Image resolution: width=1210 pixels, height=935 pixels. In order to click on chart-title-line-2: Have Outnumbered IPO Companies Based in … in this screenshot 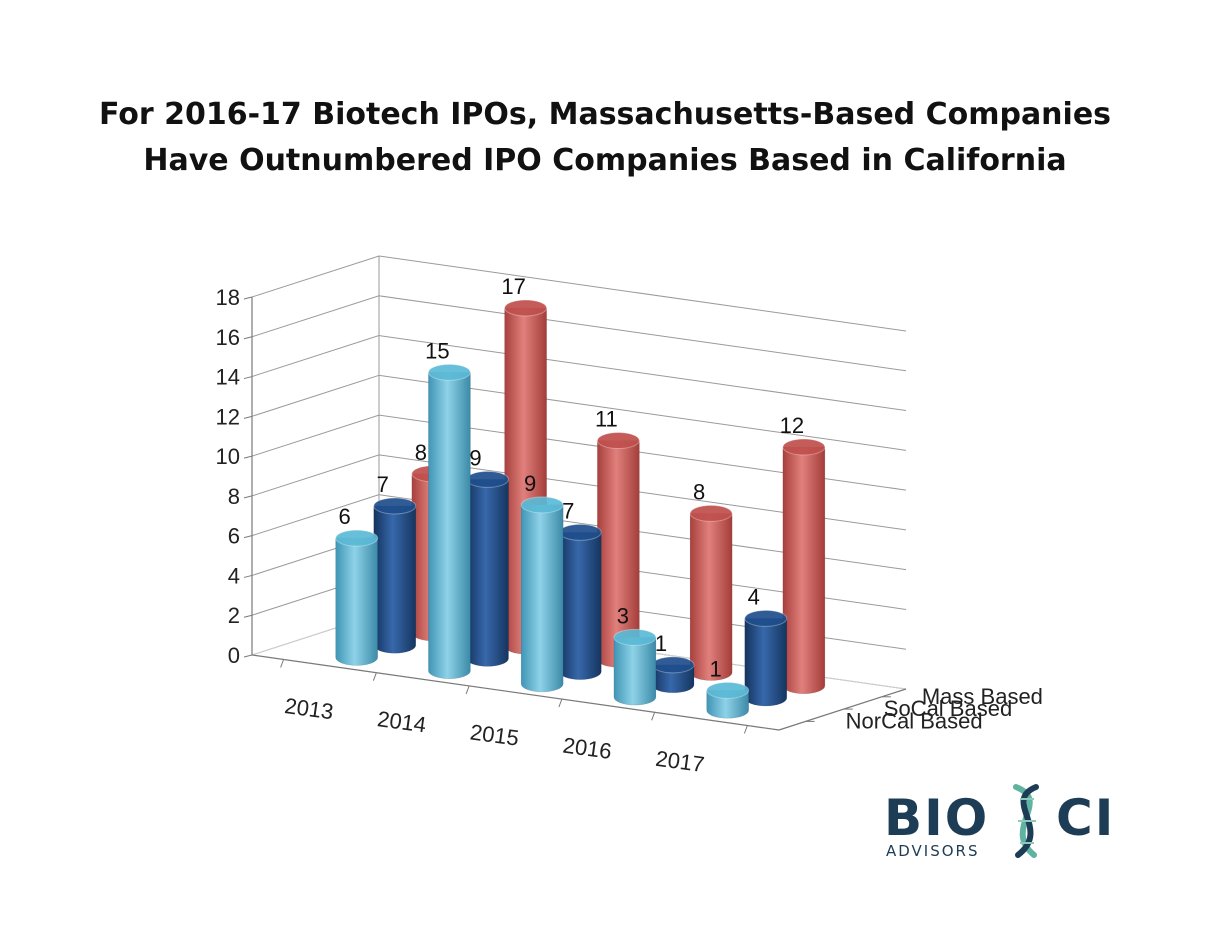, I will do `click(605, 160)`.